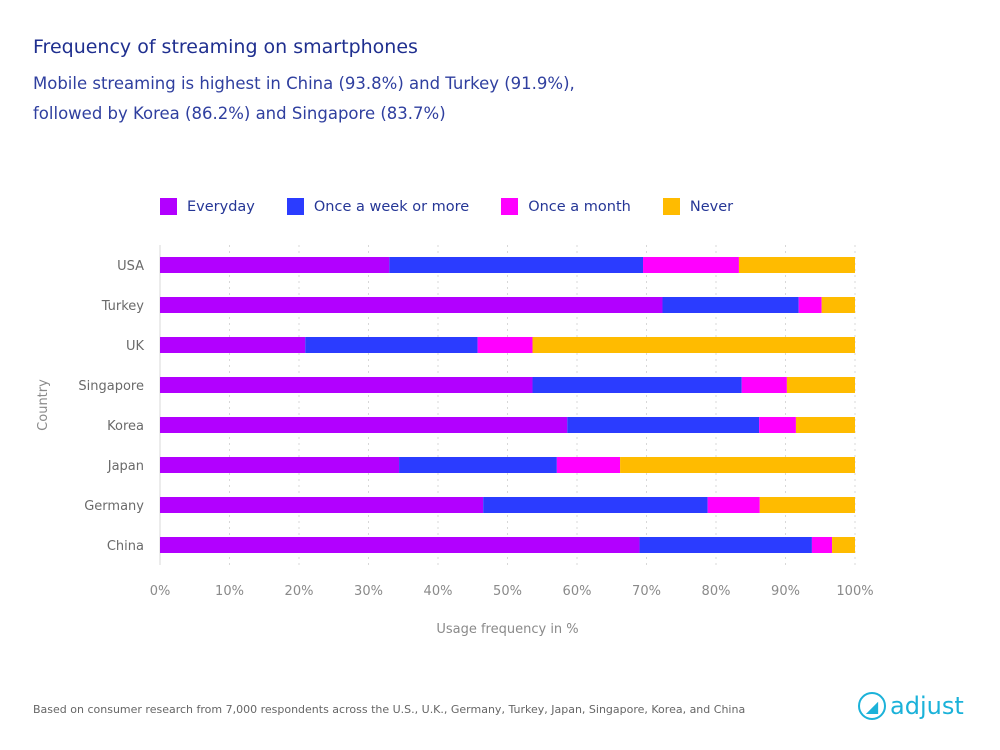 The image size is (1000, 750). I want to click on y-tick-label: Turkey, so click(123, 306).